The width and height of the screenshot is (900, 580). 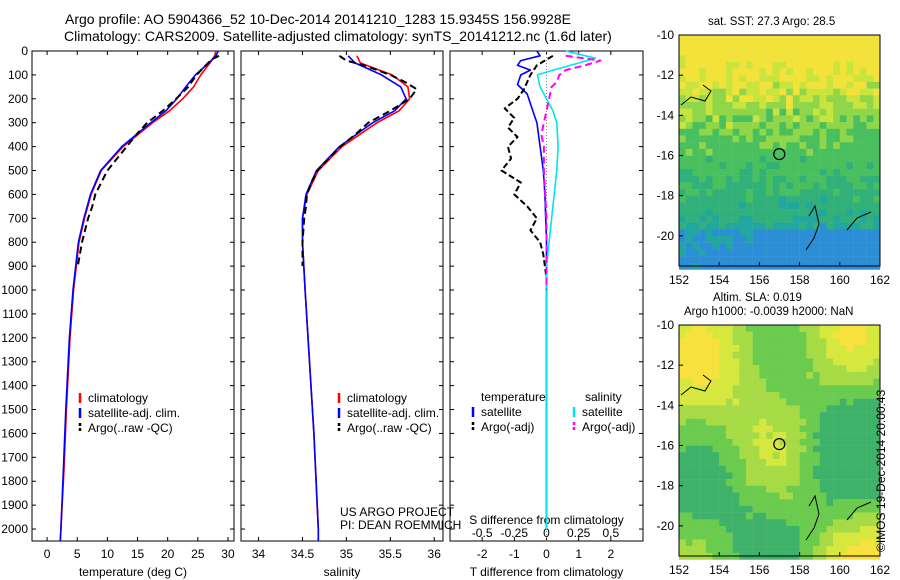 What do you see at coordinates (482, 533) in the screenshot?
I see `salinity-diff-tick-label: -0.5` at bounding box center [482, 533].